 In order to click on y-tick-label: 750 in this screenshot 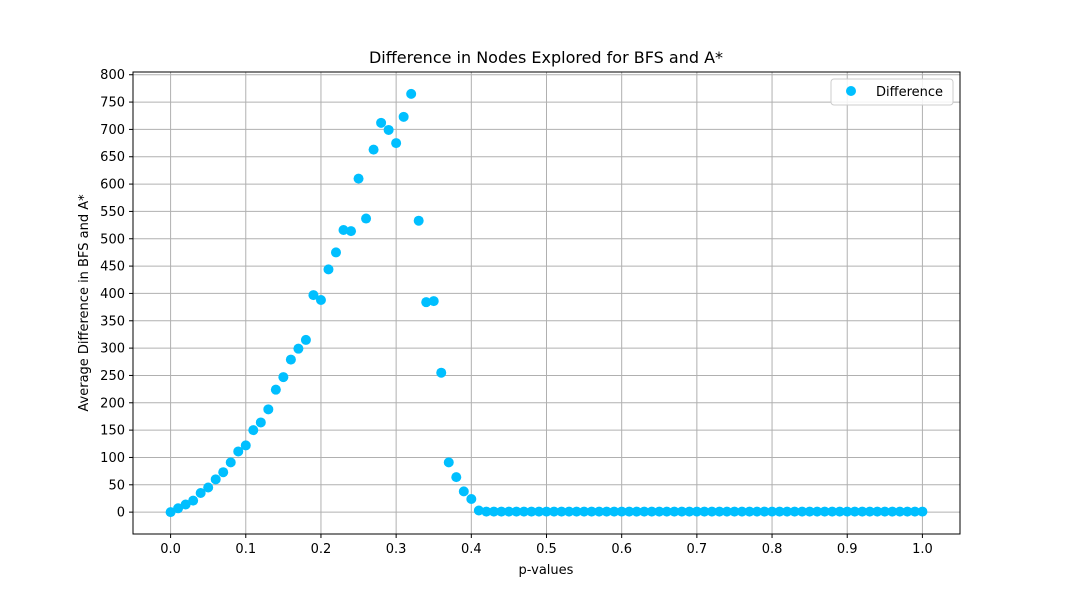, I will do `click(112, 103)`.